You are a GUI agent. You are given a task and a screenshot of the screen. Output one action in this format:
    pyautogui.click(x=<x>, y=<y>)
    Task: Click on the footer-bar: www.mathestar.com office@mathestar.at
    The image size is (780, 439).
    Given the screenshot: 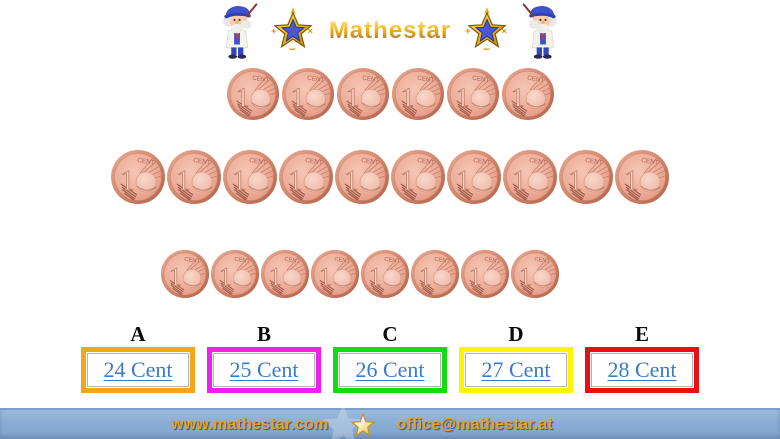 What is the action you would take?
    pyautogui.click(x=390, y=421)
    